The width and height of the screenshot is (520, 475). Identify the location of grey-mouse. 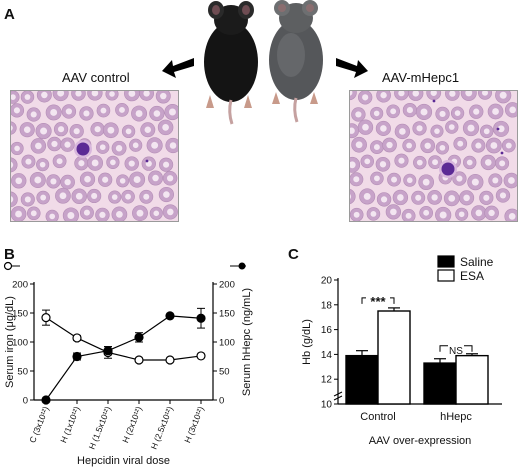
(296, 61).